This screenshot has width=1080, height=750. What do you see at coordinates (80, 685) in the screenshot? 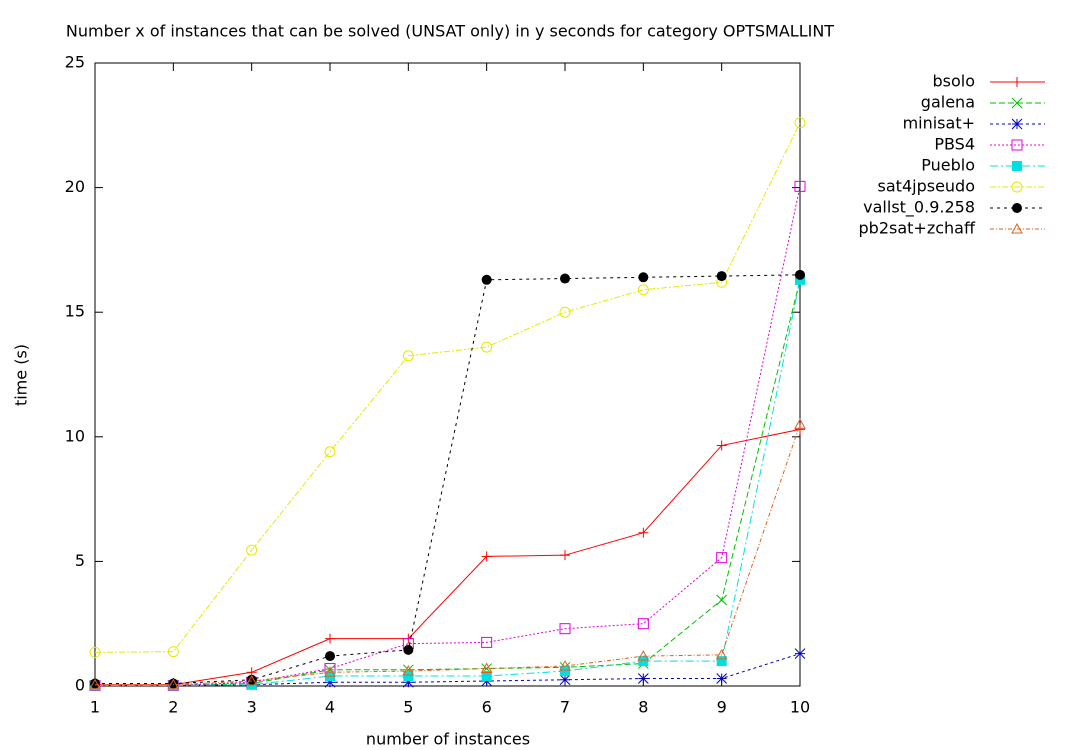
I see `y-tick-label: 0` at bounding box center [80, 685].